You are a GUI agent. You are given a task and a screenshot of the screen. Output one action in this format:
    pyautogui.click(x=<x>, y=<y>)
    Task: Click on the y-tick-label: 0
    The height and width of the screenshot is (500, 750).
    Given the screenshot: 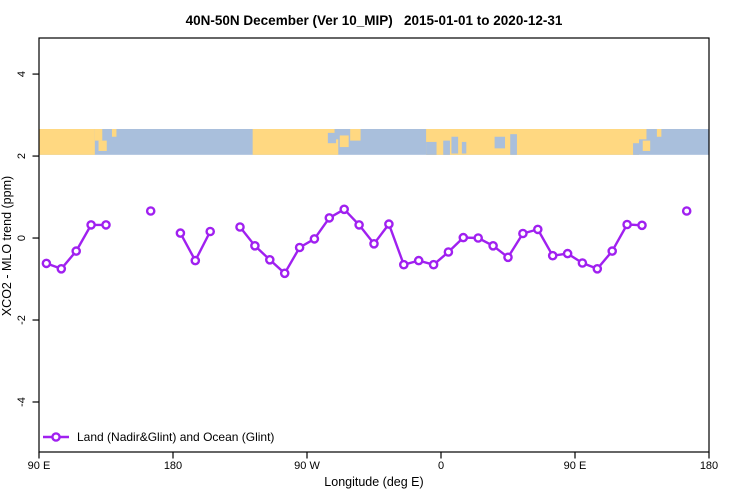 What is the action you would take?
    pyautogui.click(x=22, y=238)
    